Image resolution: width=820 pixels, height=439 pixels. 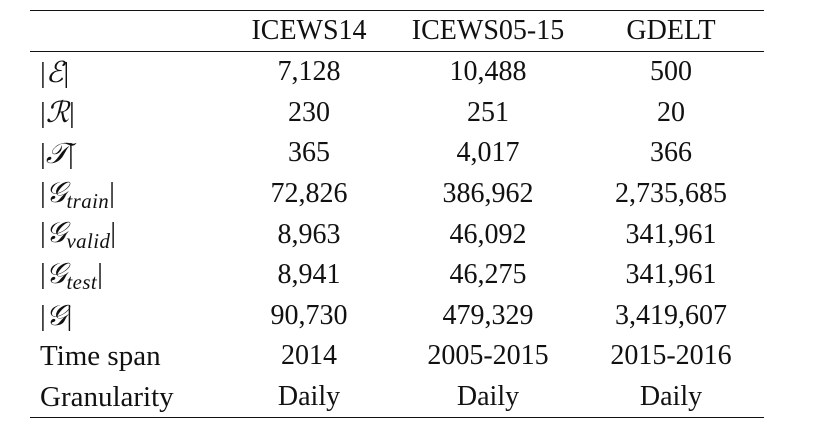 I want to click on table-cell: 230, so click(x=309, y=112).